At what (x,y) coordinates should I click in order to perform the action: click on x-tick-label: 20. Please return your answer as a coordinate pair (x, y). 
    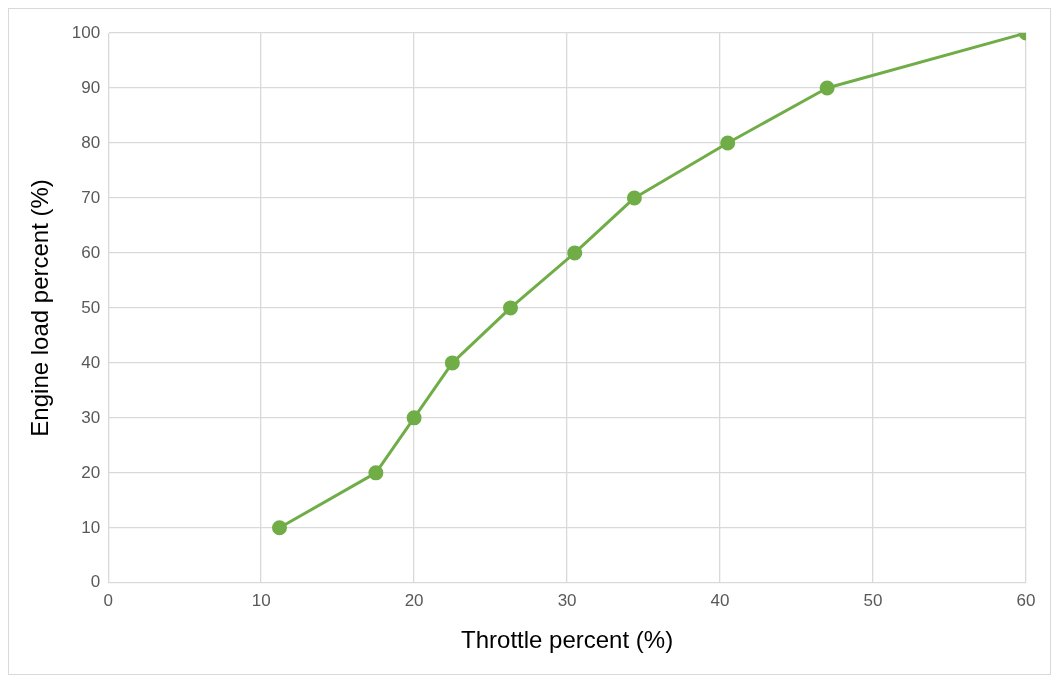
    Looking at the image, I should click on (414, 600).